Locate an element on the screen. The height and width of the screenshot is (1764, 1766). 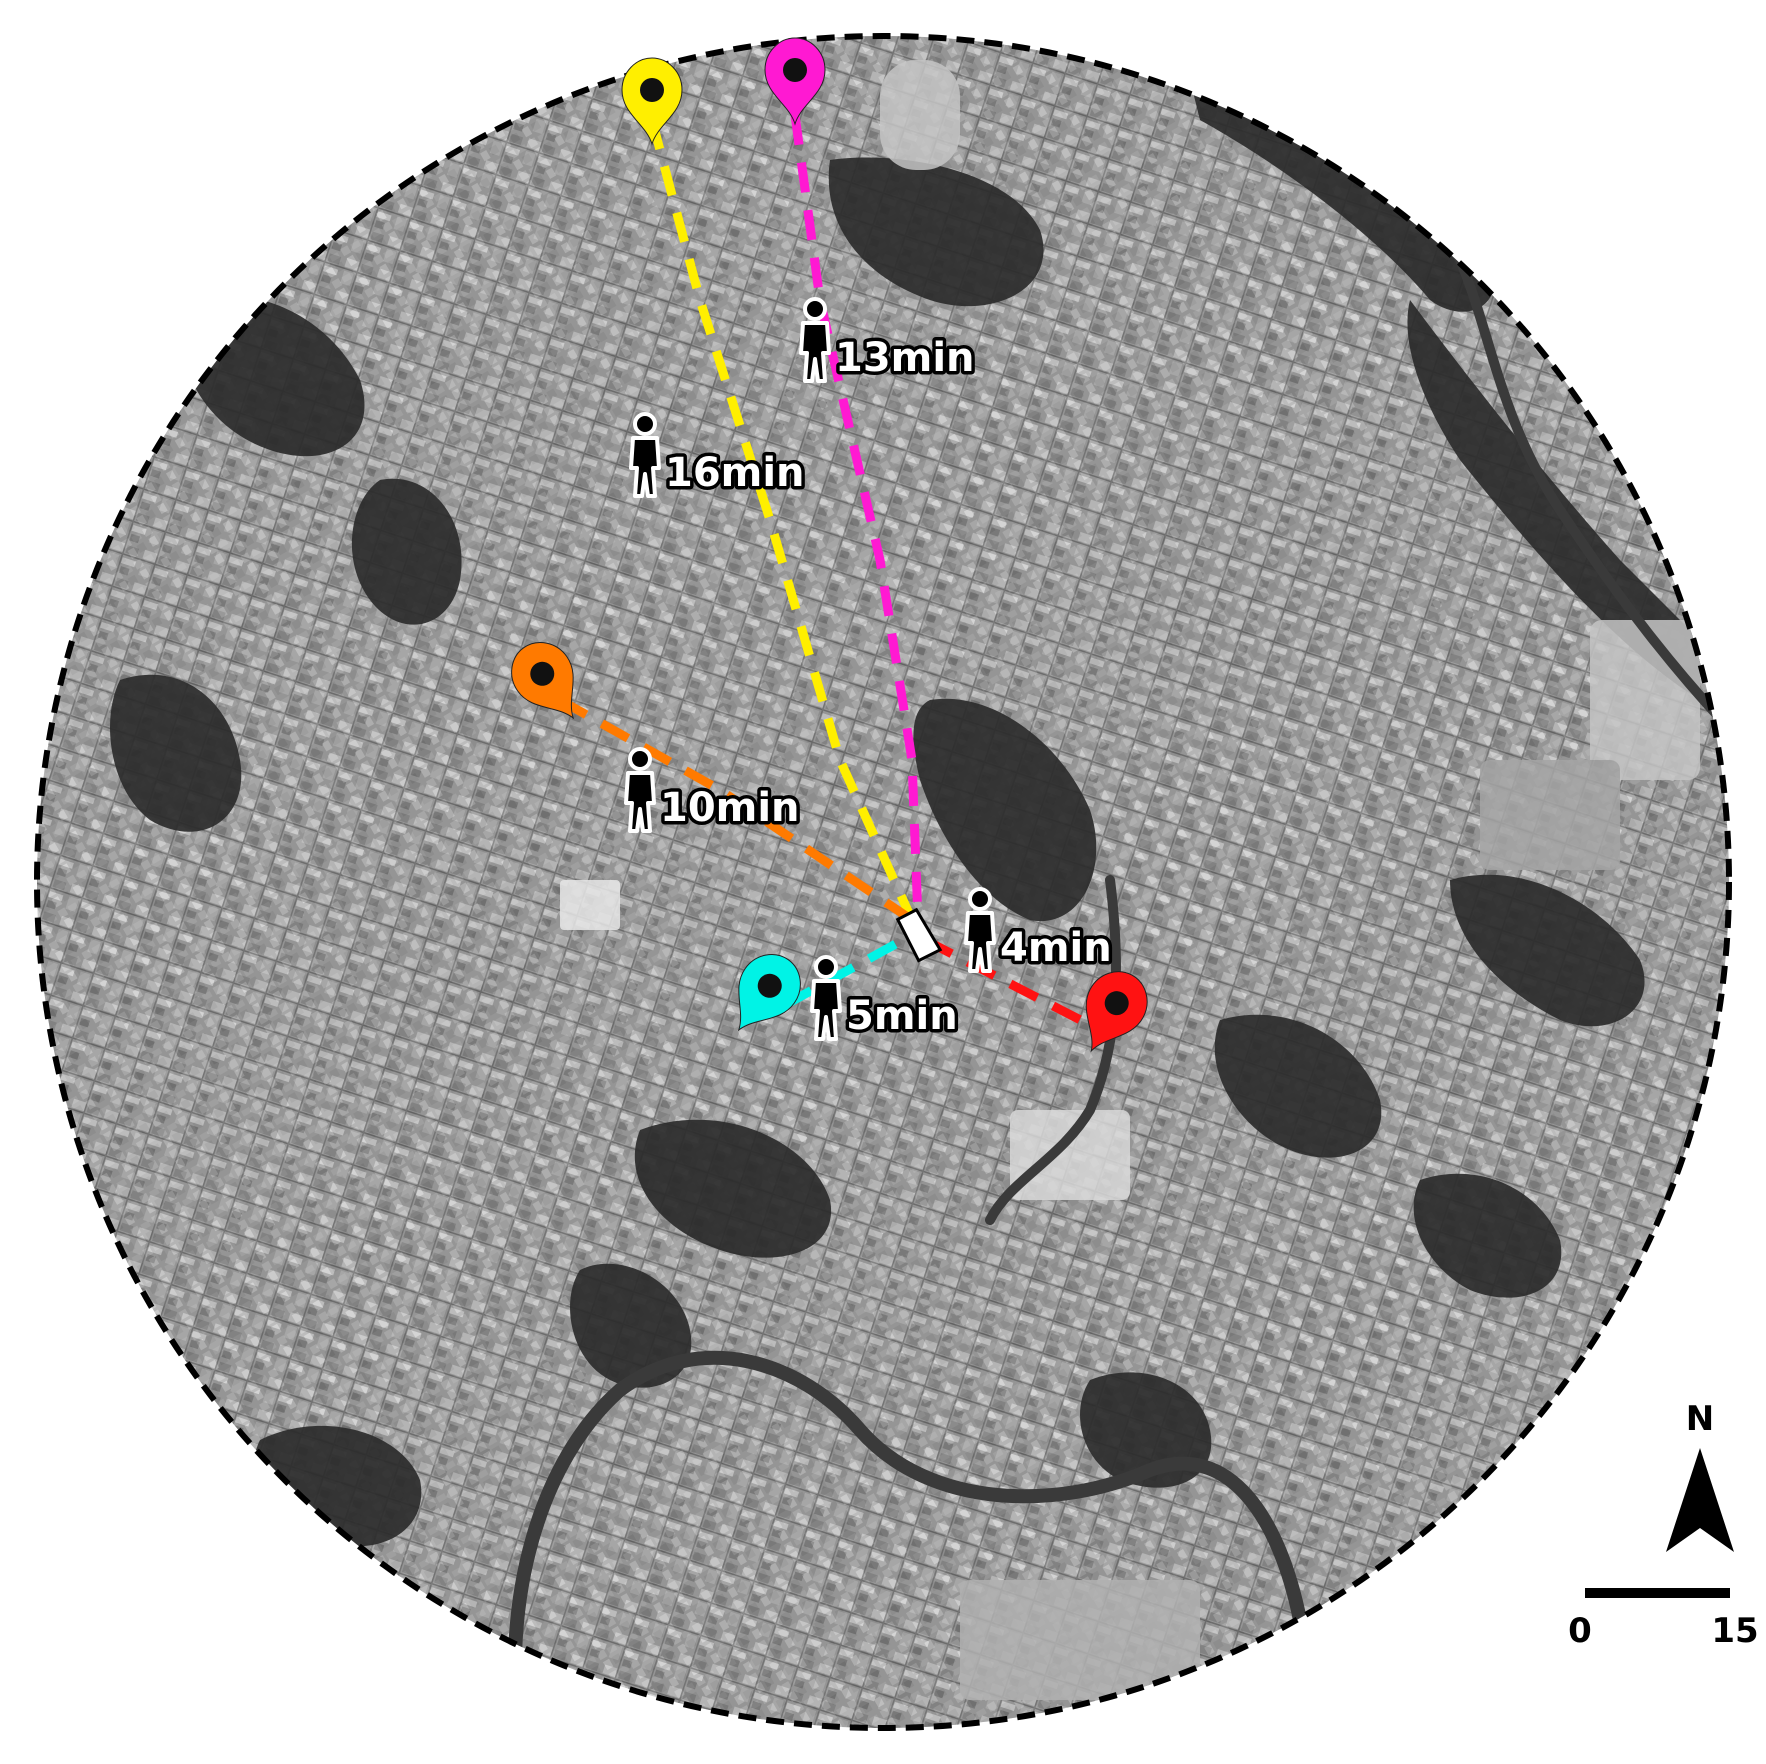
scale-bar-line is located at coordinates (1657, 1593).